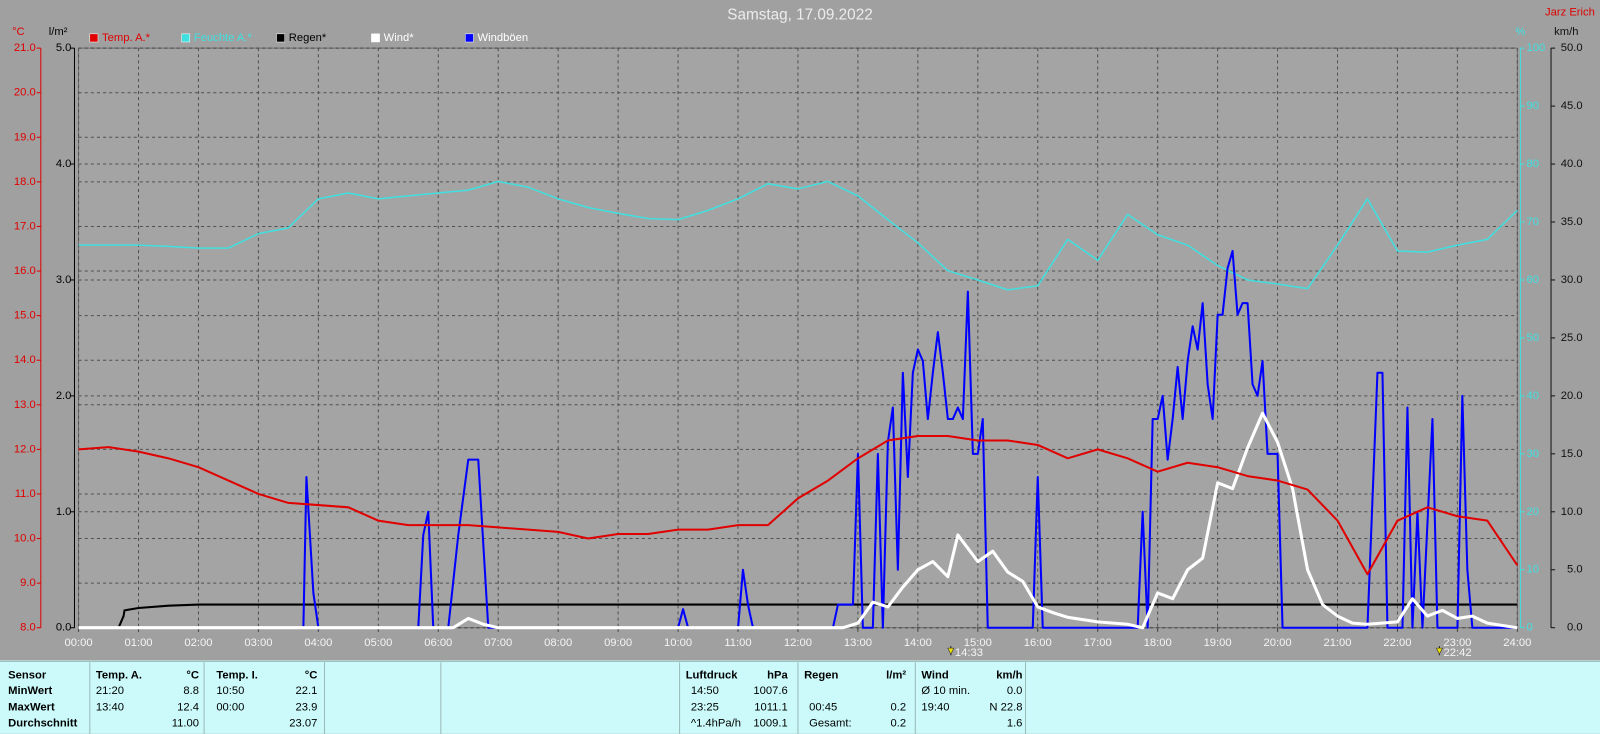  What do you see at coordinates (800, 697) in the screenshot?
I see `stats-background` at bounding box center [800, 697].